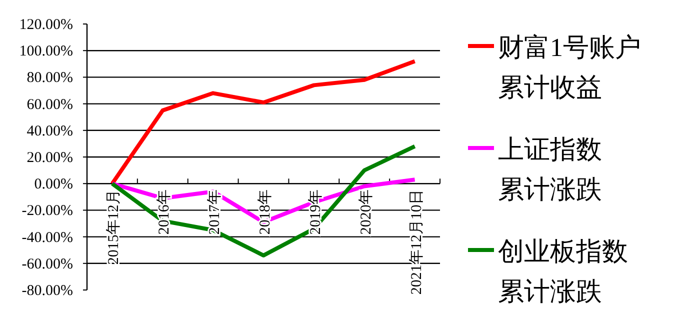 The height and width of the screenshot is (328, 693). Describe the element at coordinates (47, 291) in the screenshot. I see `y-tick-label: -80.00%` at that location.